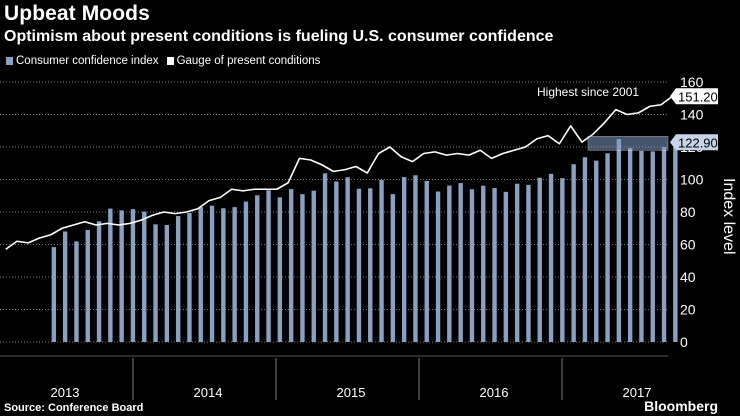  What do you see at coordinates (637, 392) in the screenshot?
I see `x-year-label: 2017` at bounding box center [637, 392].